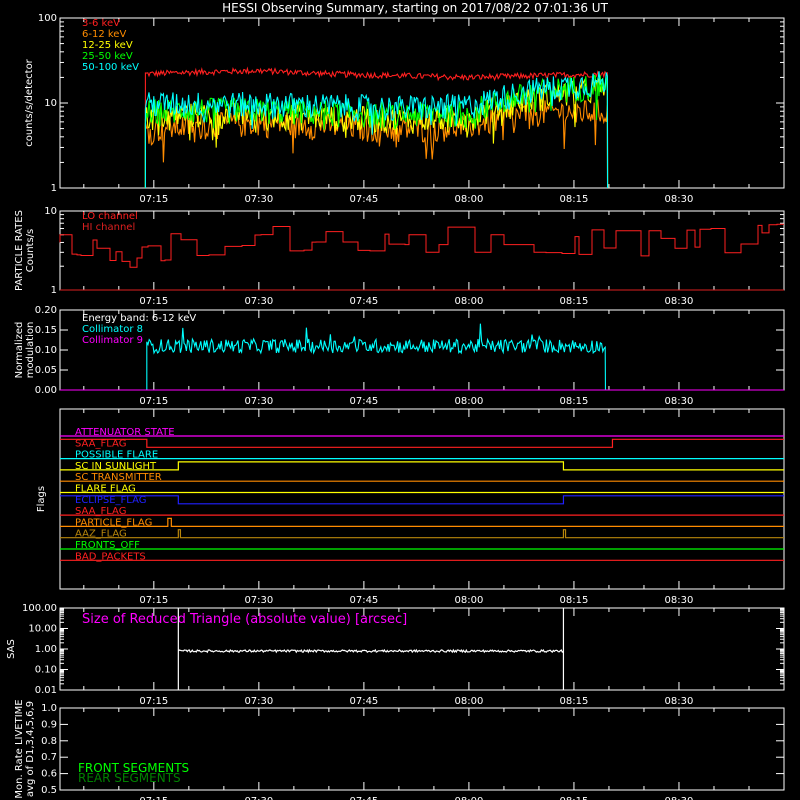 Image resolution: width=800 pixels, height=800 pixels. Describe the element at coordinates (11, 649) in the screenshot. I see `y-axis-label: SAS` at that location.